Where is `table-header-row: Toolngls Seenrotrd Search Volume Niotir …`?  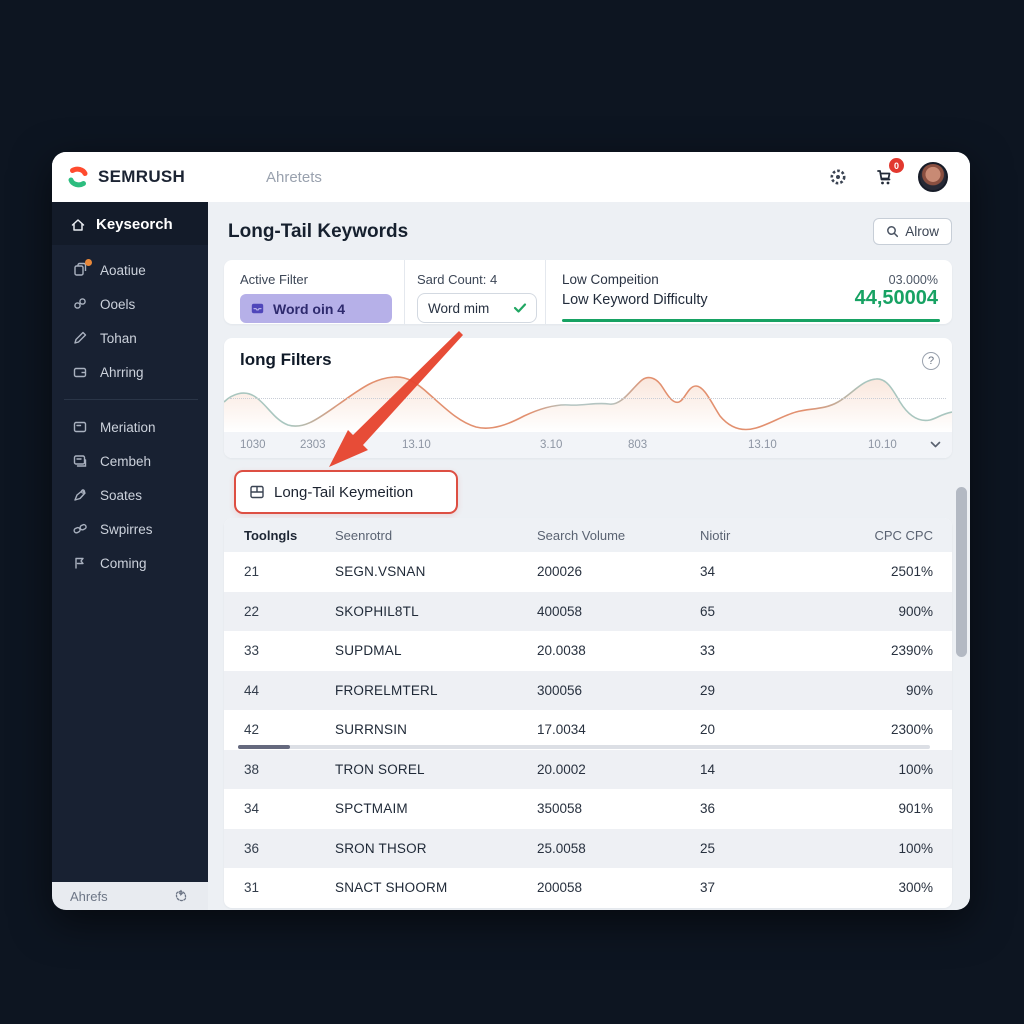
table-header-row: Toolngls Seenrotrd Search Volume Niotir … is located at coordinates (588, 535).